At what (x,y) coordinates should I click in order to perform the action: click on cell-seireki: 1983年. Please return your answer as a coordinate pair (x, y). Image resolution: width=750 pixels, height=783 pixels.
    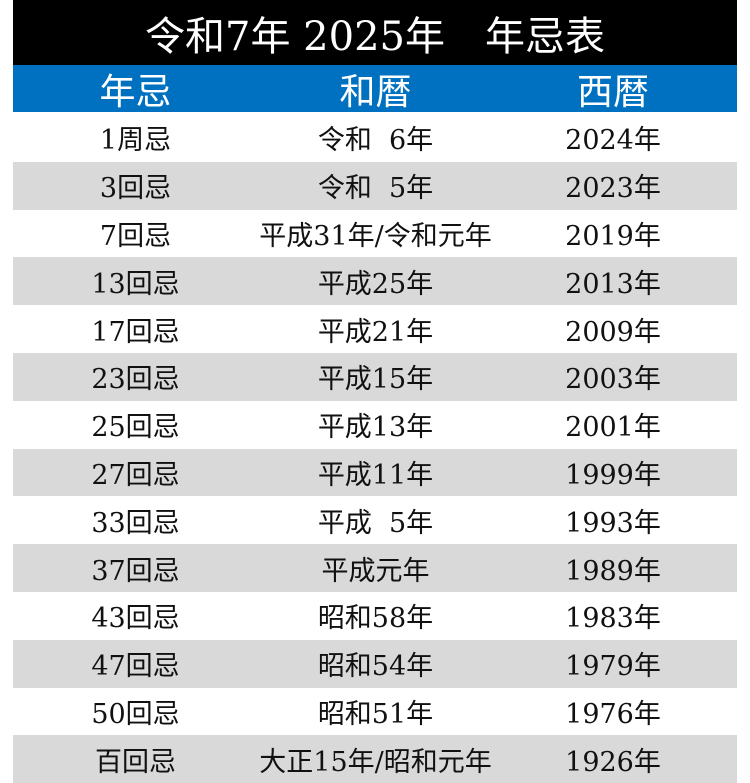
    Looking at the image, I should click on (613, 619).